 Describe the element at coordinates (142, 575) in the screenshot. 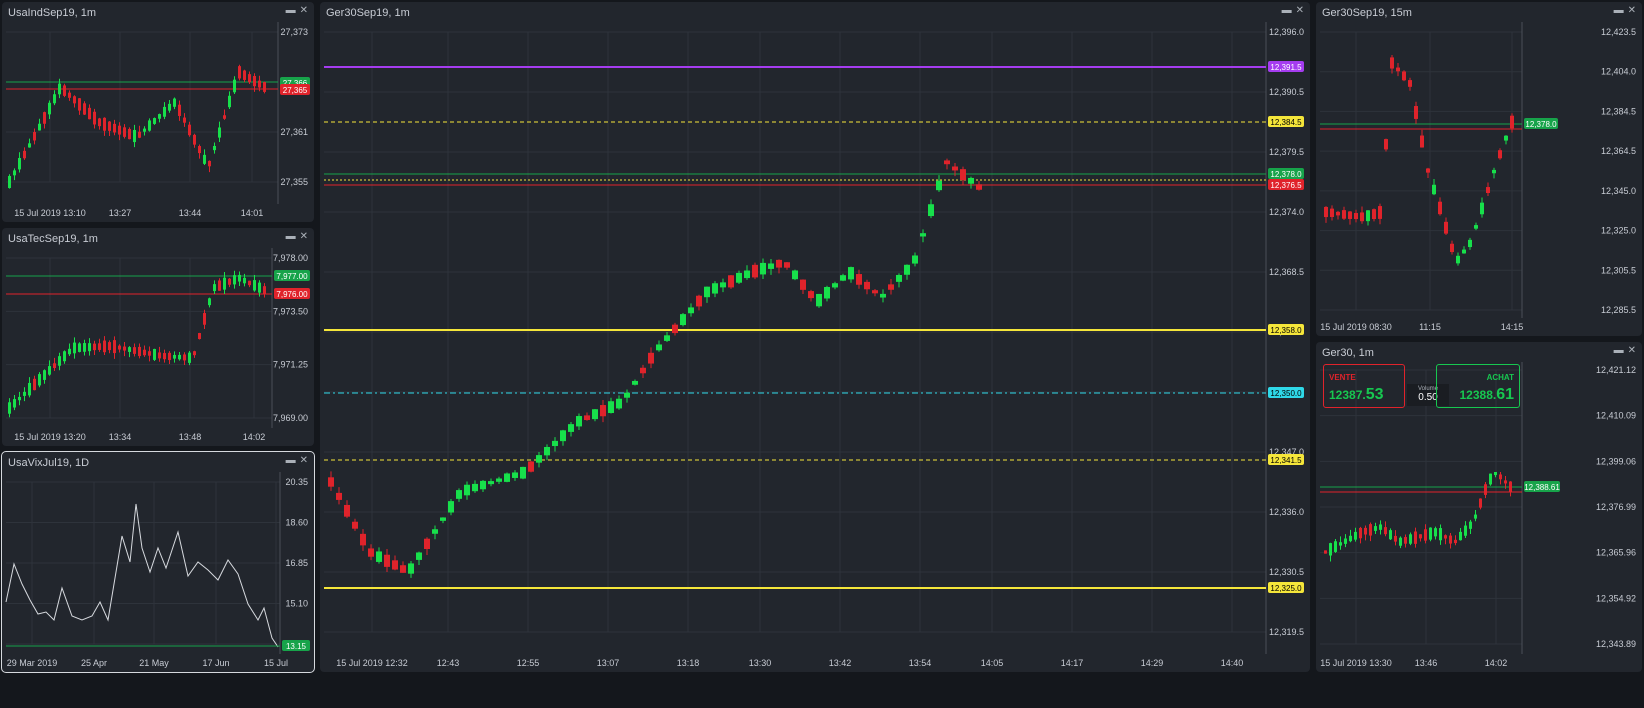

I see `vix-line` at that location.